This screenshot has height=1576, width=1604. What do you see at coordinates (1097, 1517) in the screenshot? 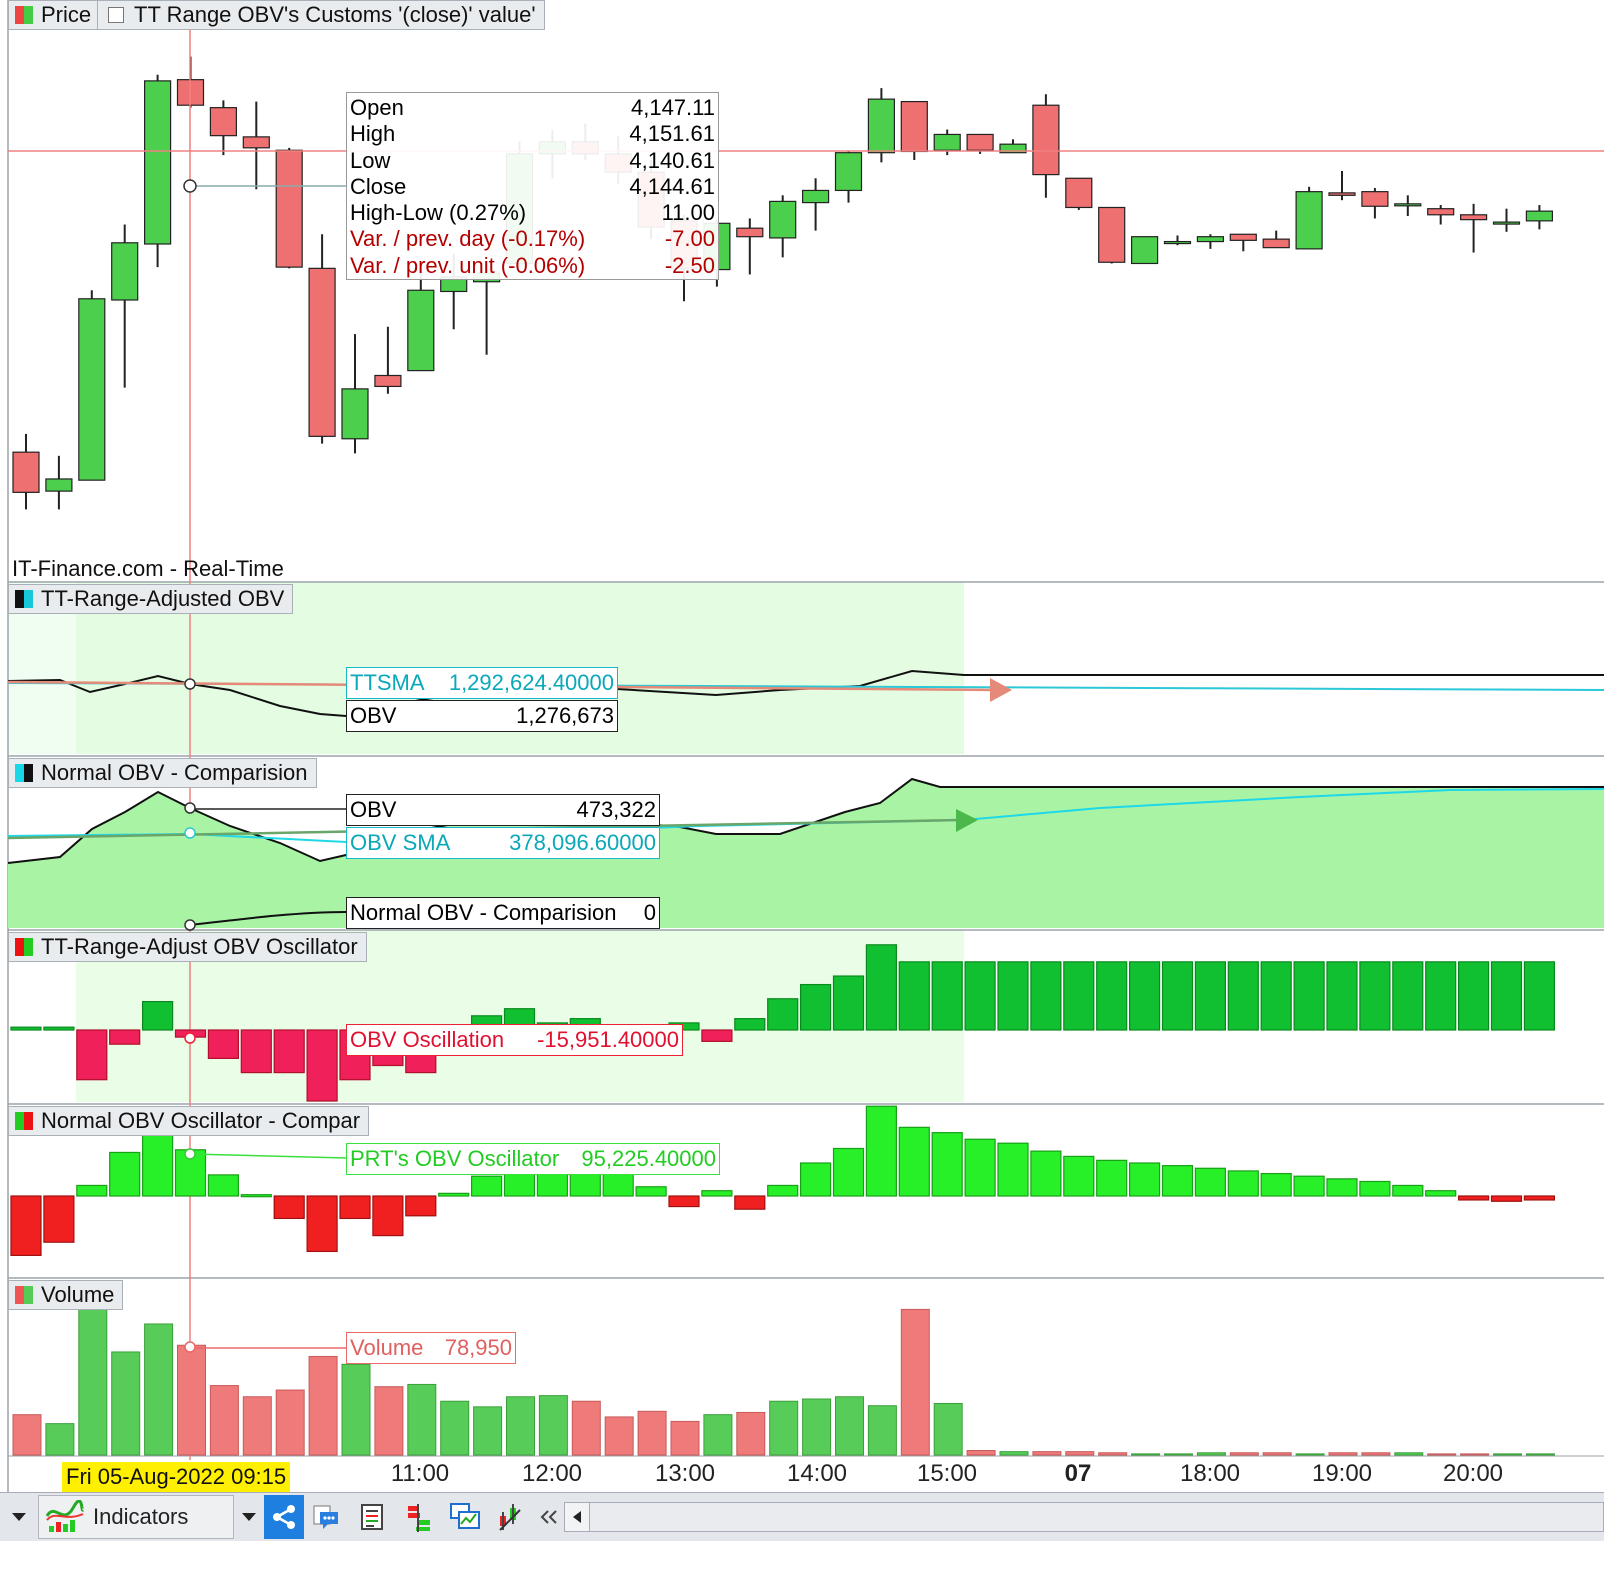
I see `horizontal-scrollbar` at bounding box center [1097, 1517].